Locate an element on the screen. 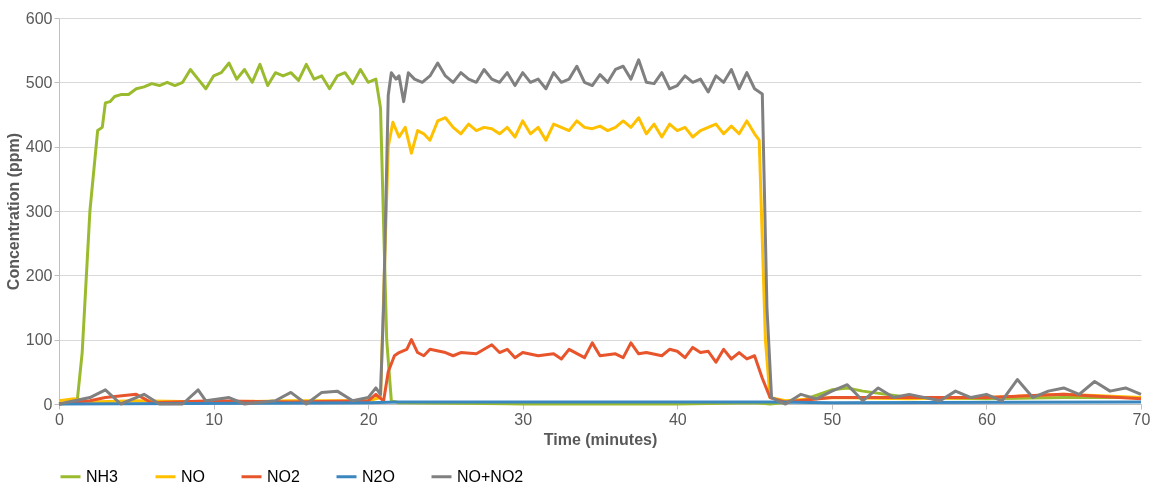  y-tick-label: 200 is located at coordinates (39, 275).